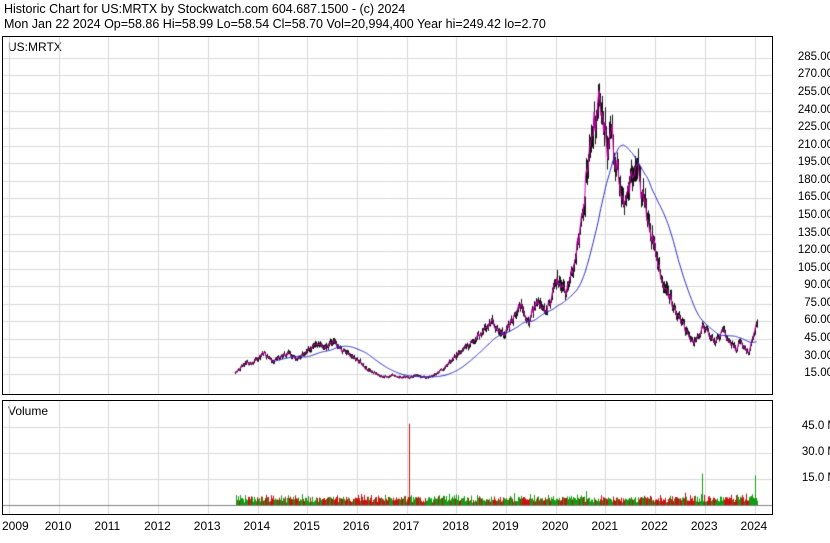  What do you see at coordinates (406, 526) in the screenshot?
I see `year-tick-label: 2017` at bounding box center [406, 526].